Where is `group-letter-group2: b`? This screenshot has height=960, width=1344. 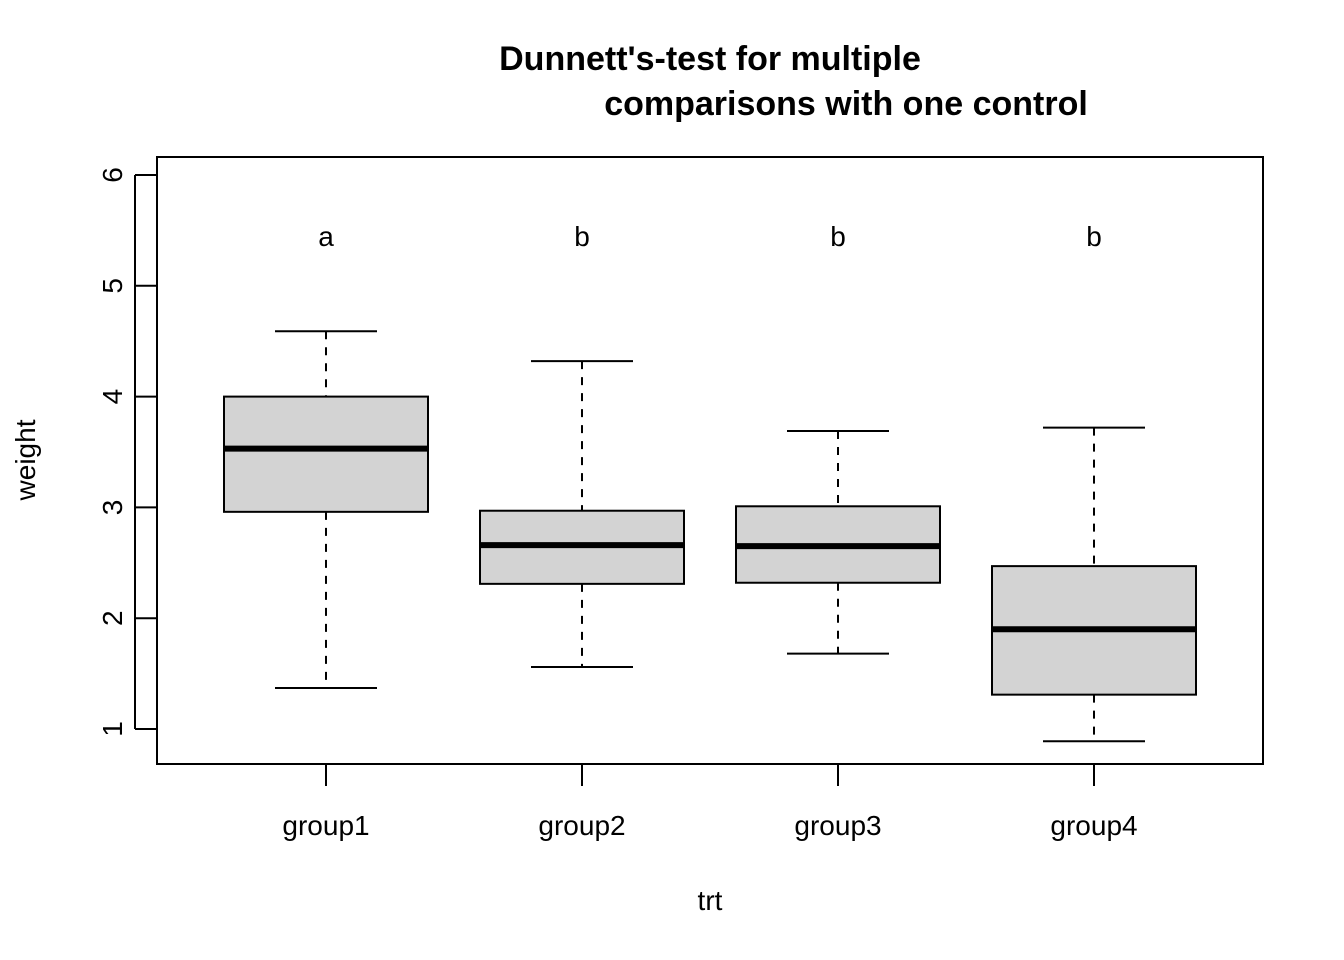 group-letter-group2: b is located at coordinates (582, 236).